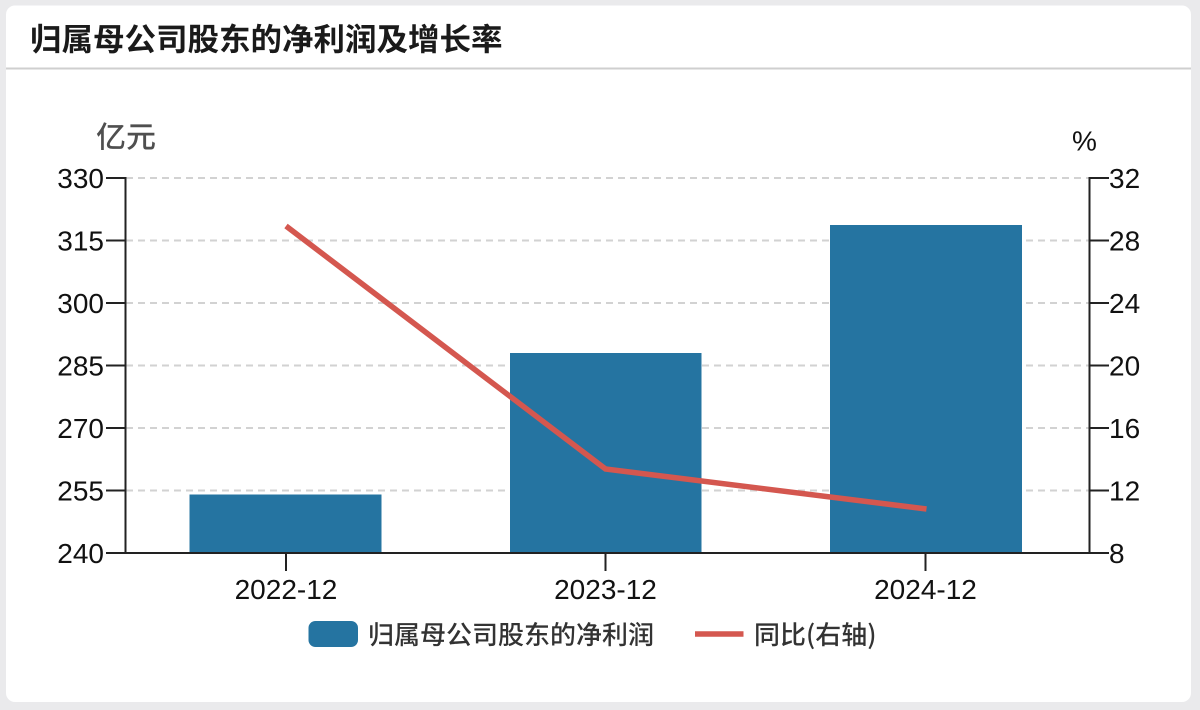 Image resolution: width=1200 pixels, height=710 pixels. Describe the element at coordinates (1124, 178) in the screenshot. I see `svg-text: 32` at that location.